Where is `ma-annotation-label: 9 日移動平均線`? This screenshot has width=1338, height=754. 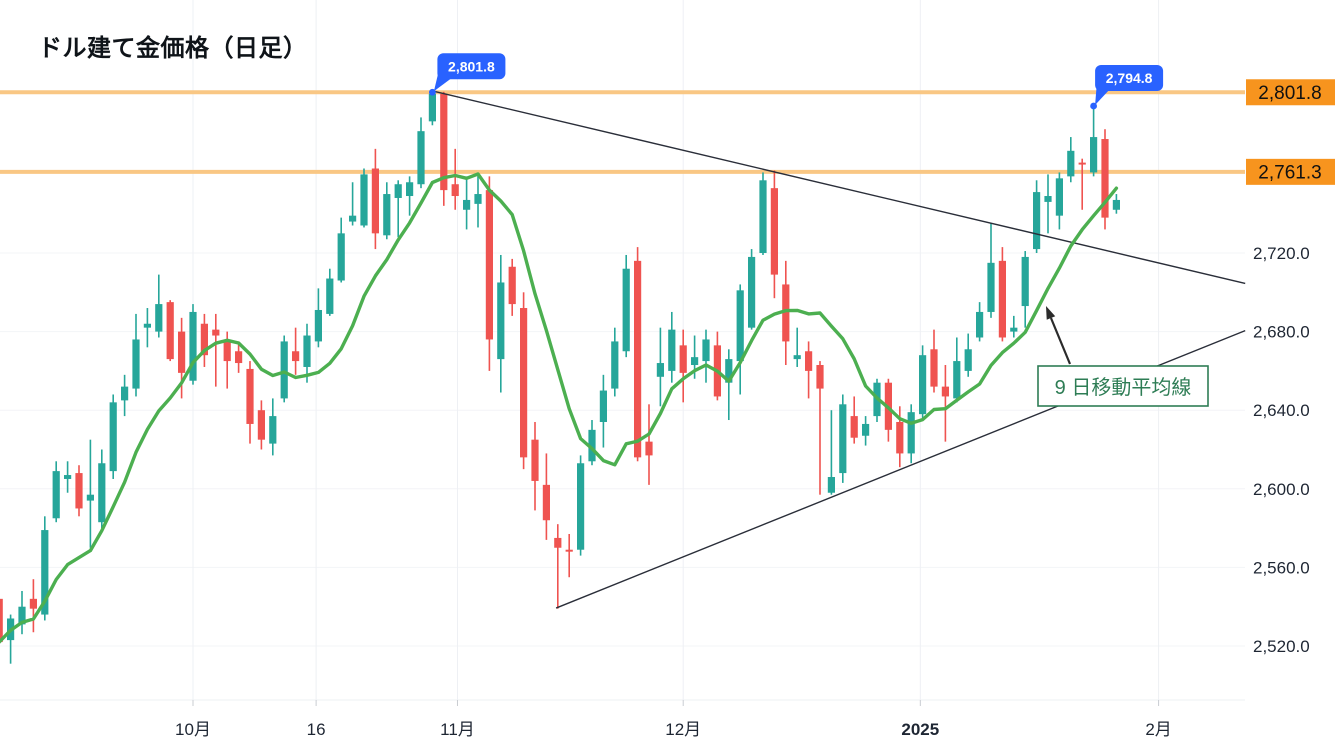 ma-annotation-label: 9 日移動平均線 is located at coordinates (1123, 387).